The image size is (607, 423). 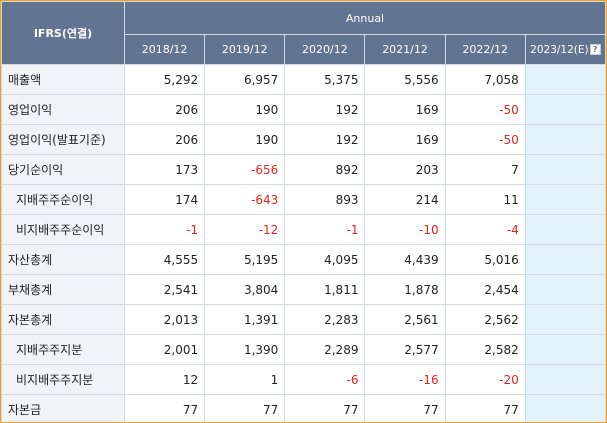 I want to click on value-cell: 7,058, so click(x=485, y=79).